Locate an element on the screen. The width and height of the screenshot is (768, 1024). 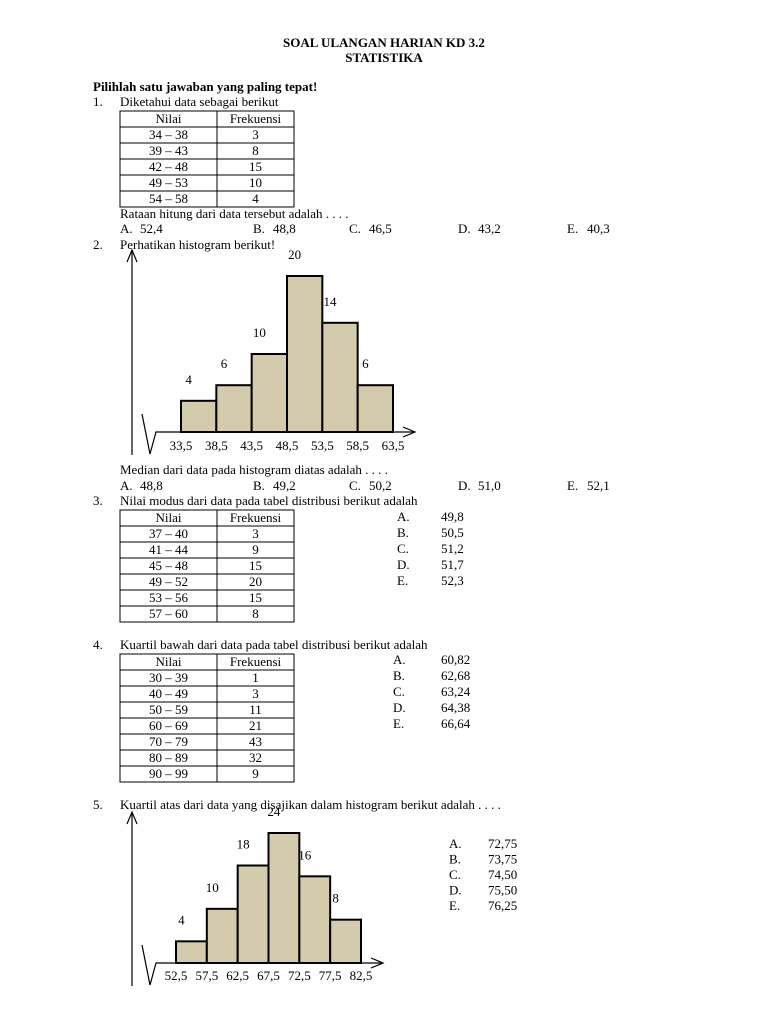
option-text: 40,3 is located at coordinates (598, 228).